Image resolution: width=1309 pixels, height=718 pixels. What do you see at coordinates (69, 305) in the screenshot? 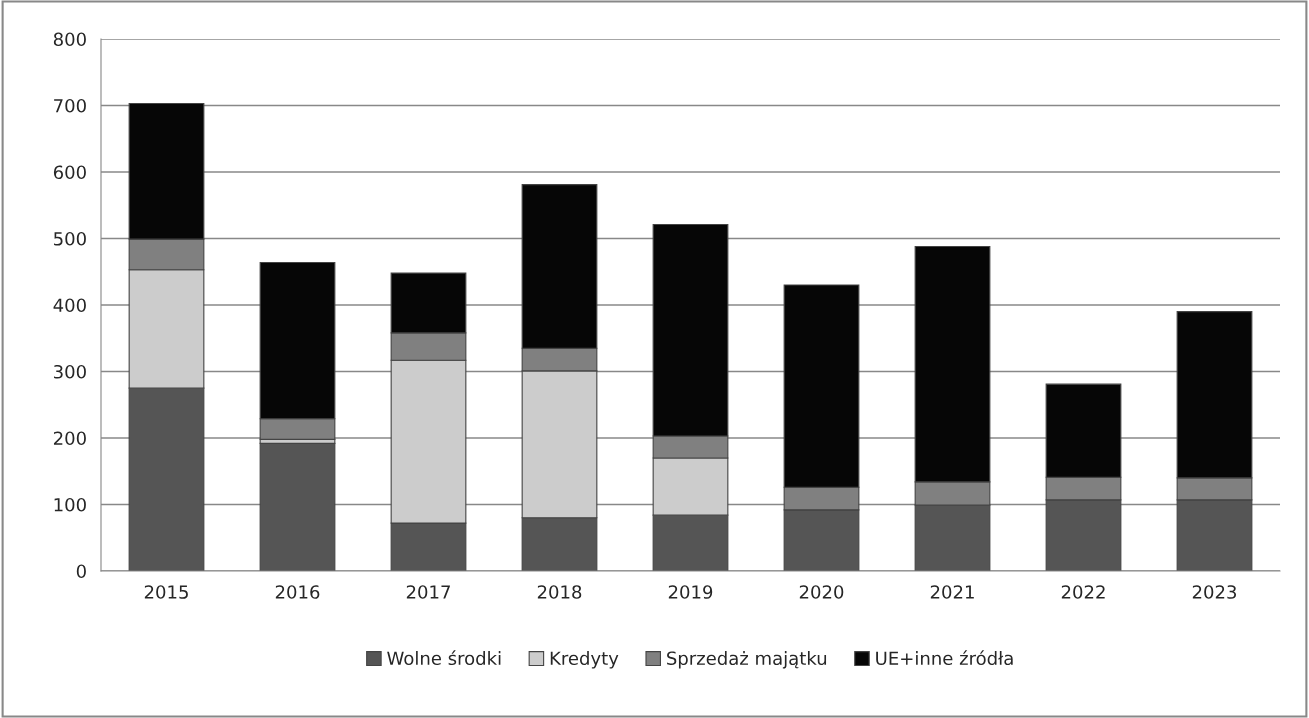
I see `y-tick-label: 400` at bounding box center [69, 305].